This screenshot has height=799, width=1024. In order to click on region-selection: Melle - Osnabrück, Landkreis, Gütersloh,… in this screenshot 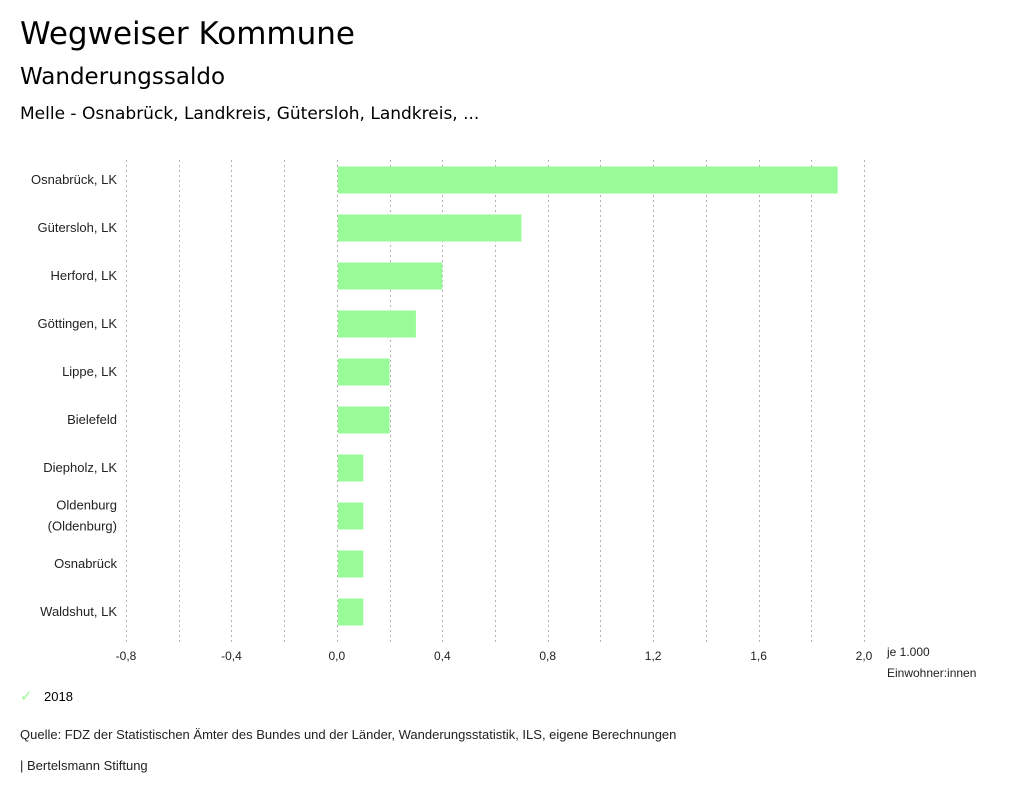, I will do `click(250, 114)`.